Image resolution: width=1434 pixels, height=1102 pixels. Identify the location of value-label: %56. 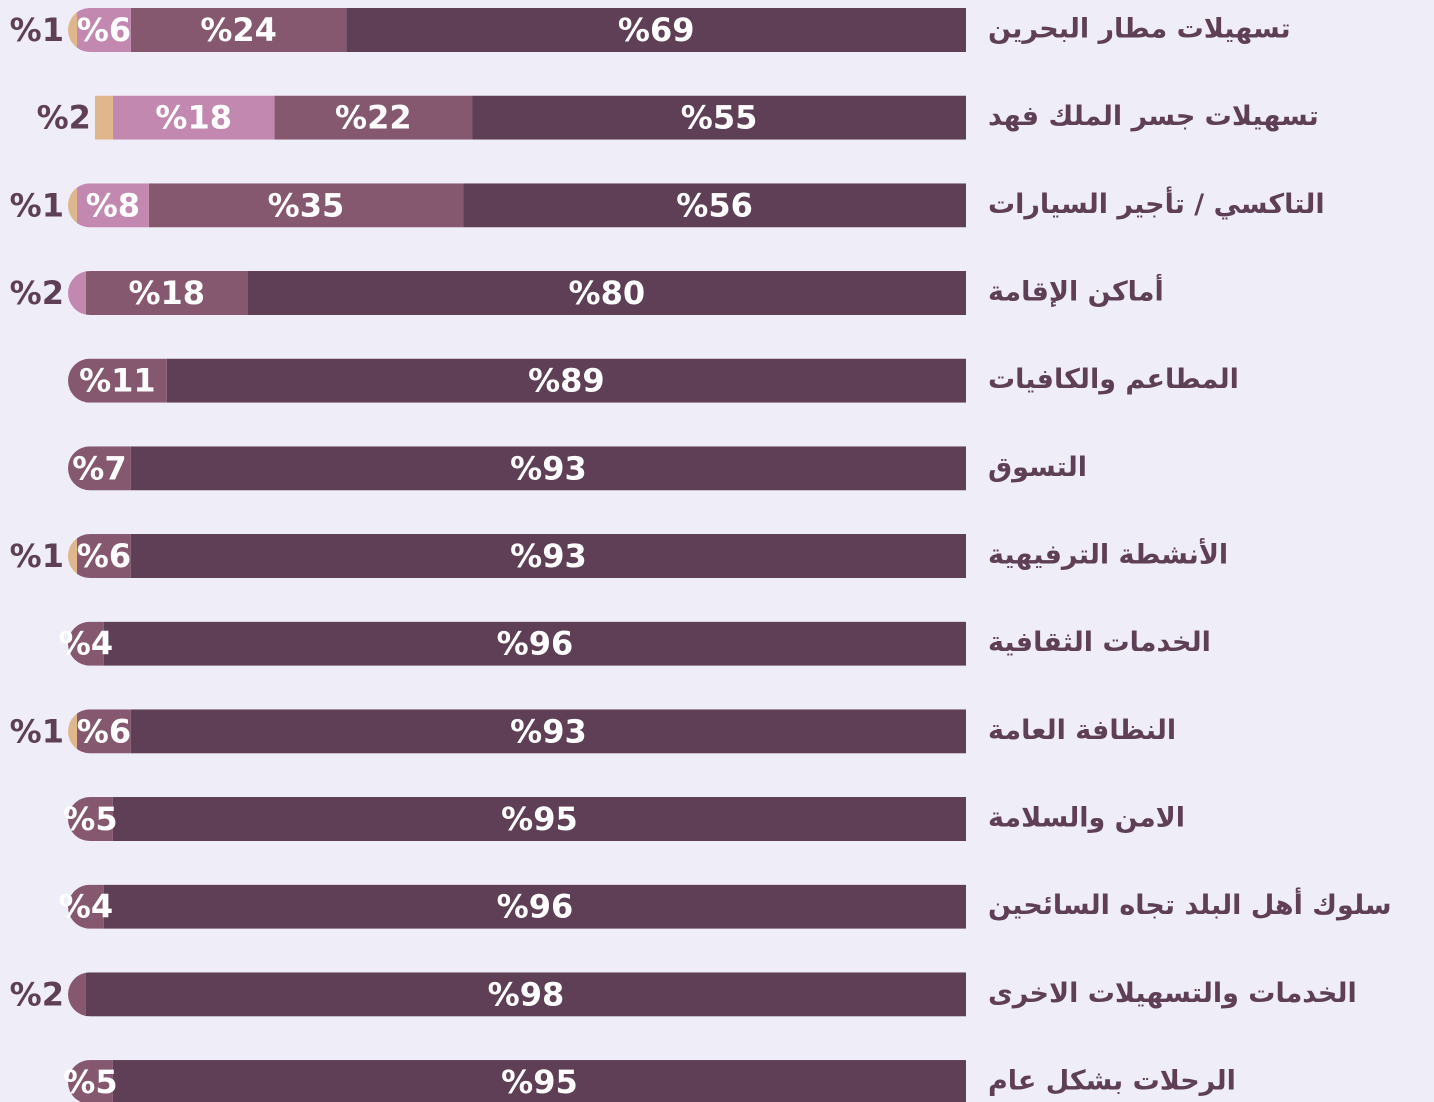
(714, 205).